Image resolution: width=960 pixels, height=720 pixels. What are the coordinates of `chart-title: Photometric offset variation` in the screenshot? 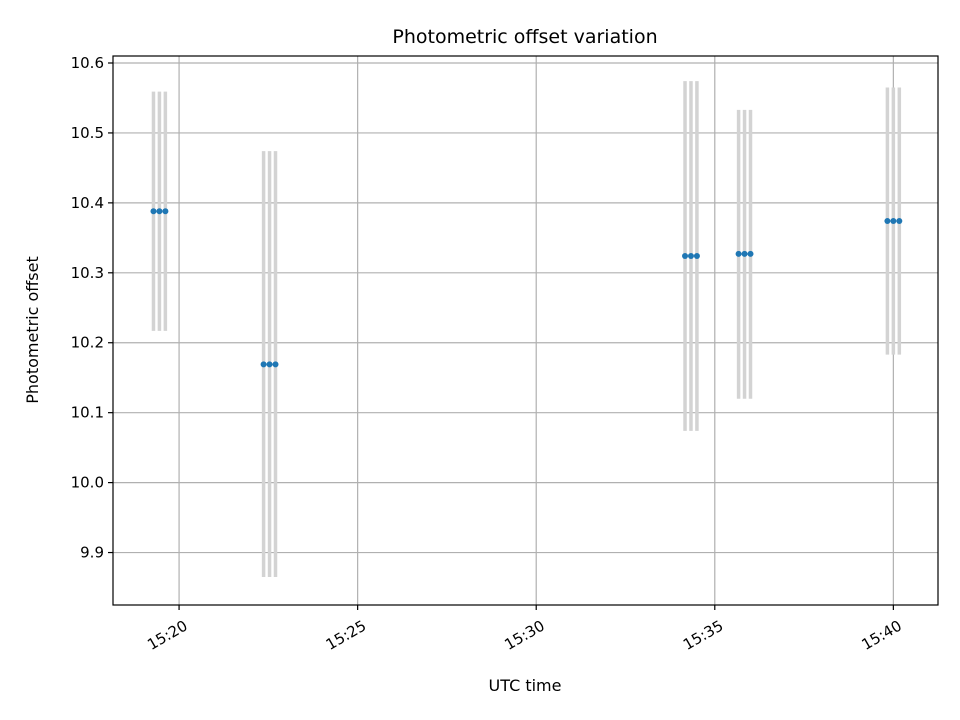 It's located at (524, 37).